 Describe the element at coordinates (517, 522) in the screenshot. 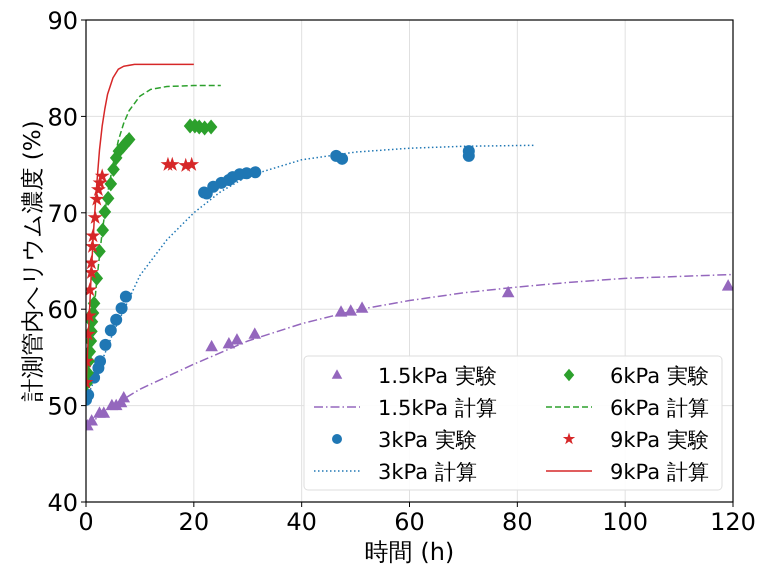

I see `x-tick-label: 80` at that location.